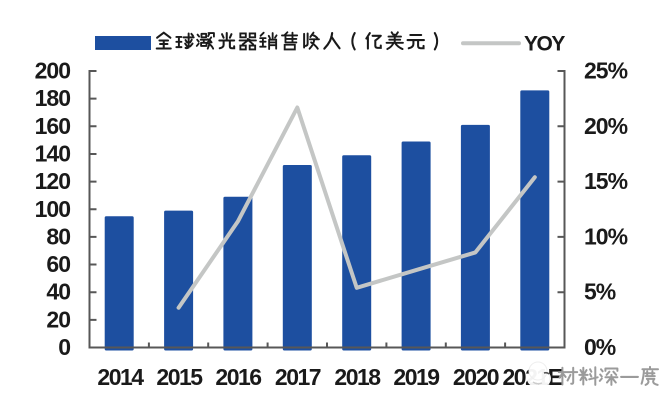 Image resolution: width=668 pixels, height=405 pixels. What do you see at coordinates (58, 319) in the screenshot?
I see `svg-text: 20` at bounding box center [58, 319].